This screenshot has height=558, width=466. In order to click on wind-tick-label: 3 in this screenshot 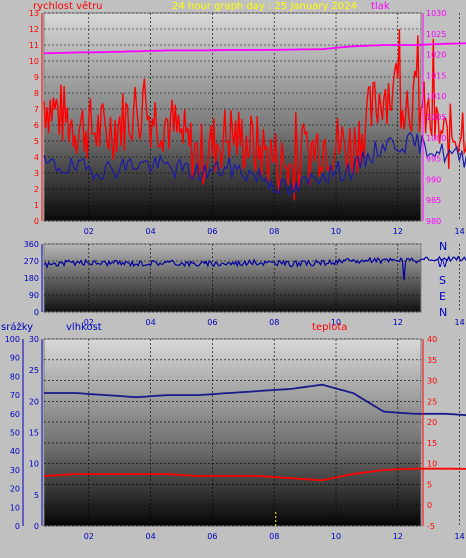, I will do `click(36, 173)`.